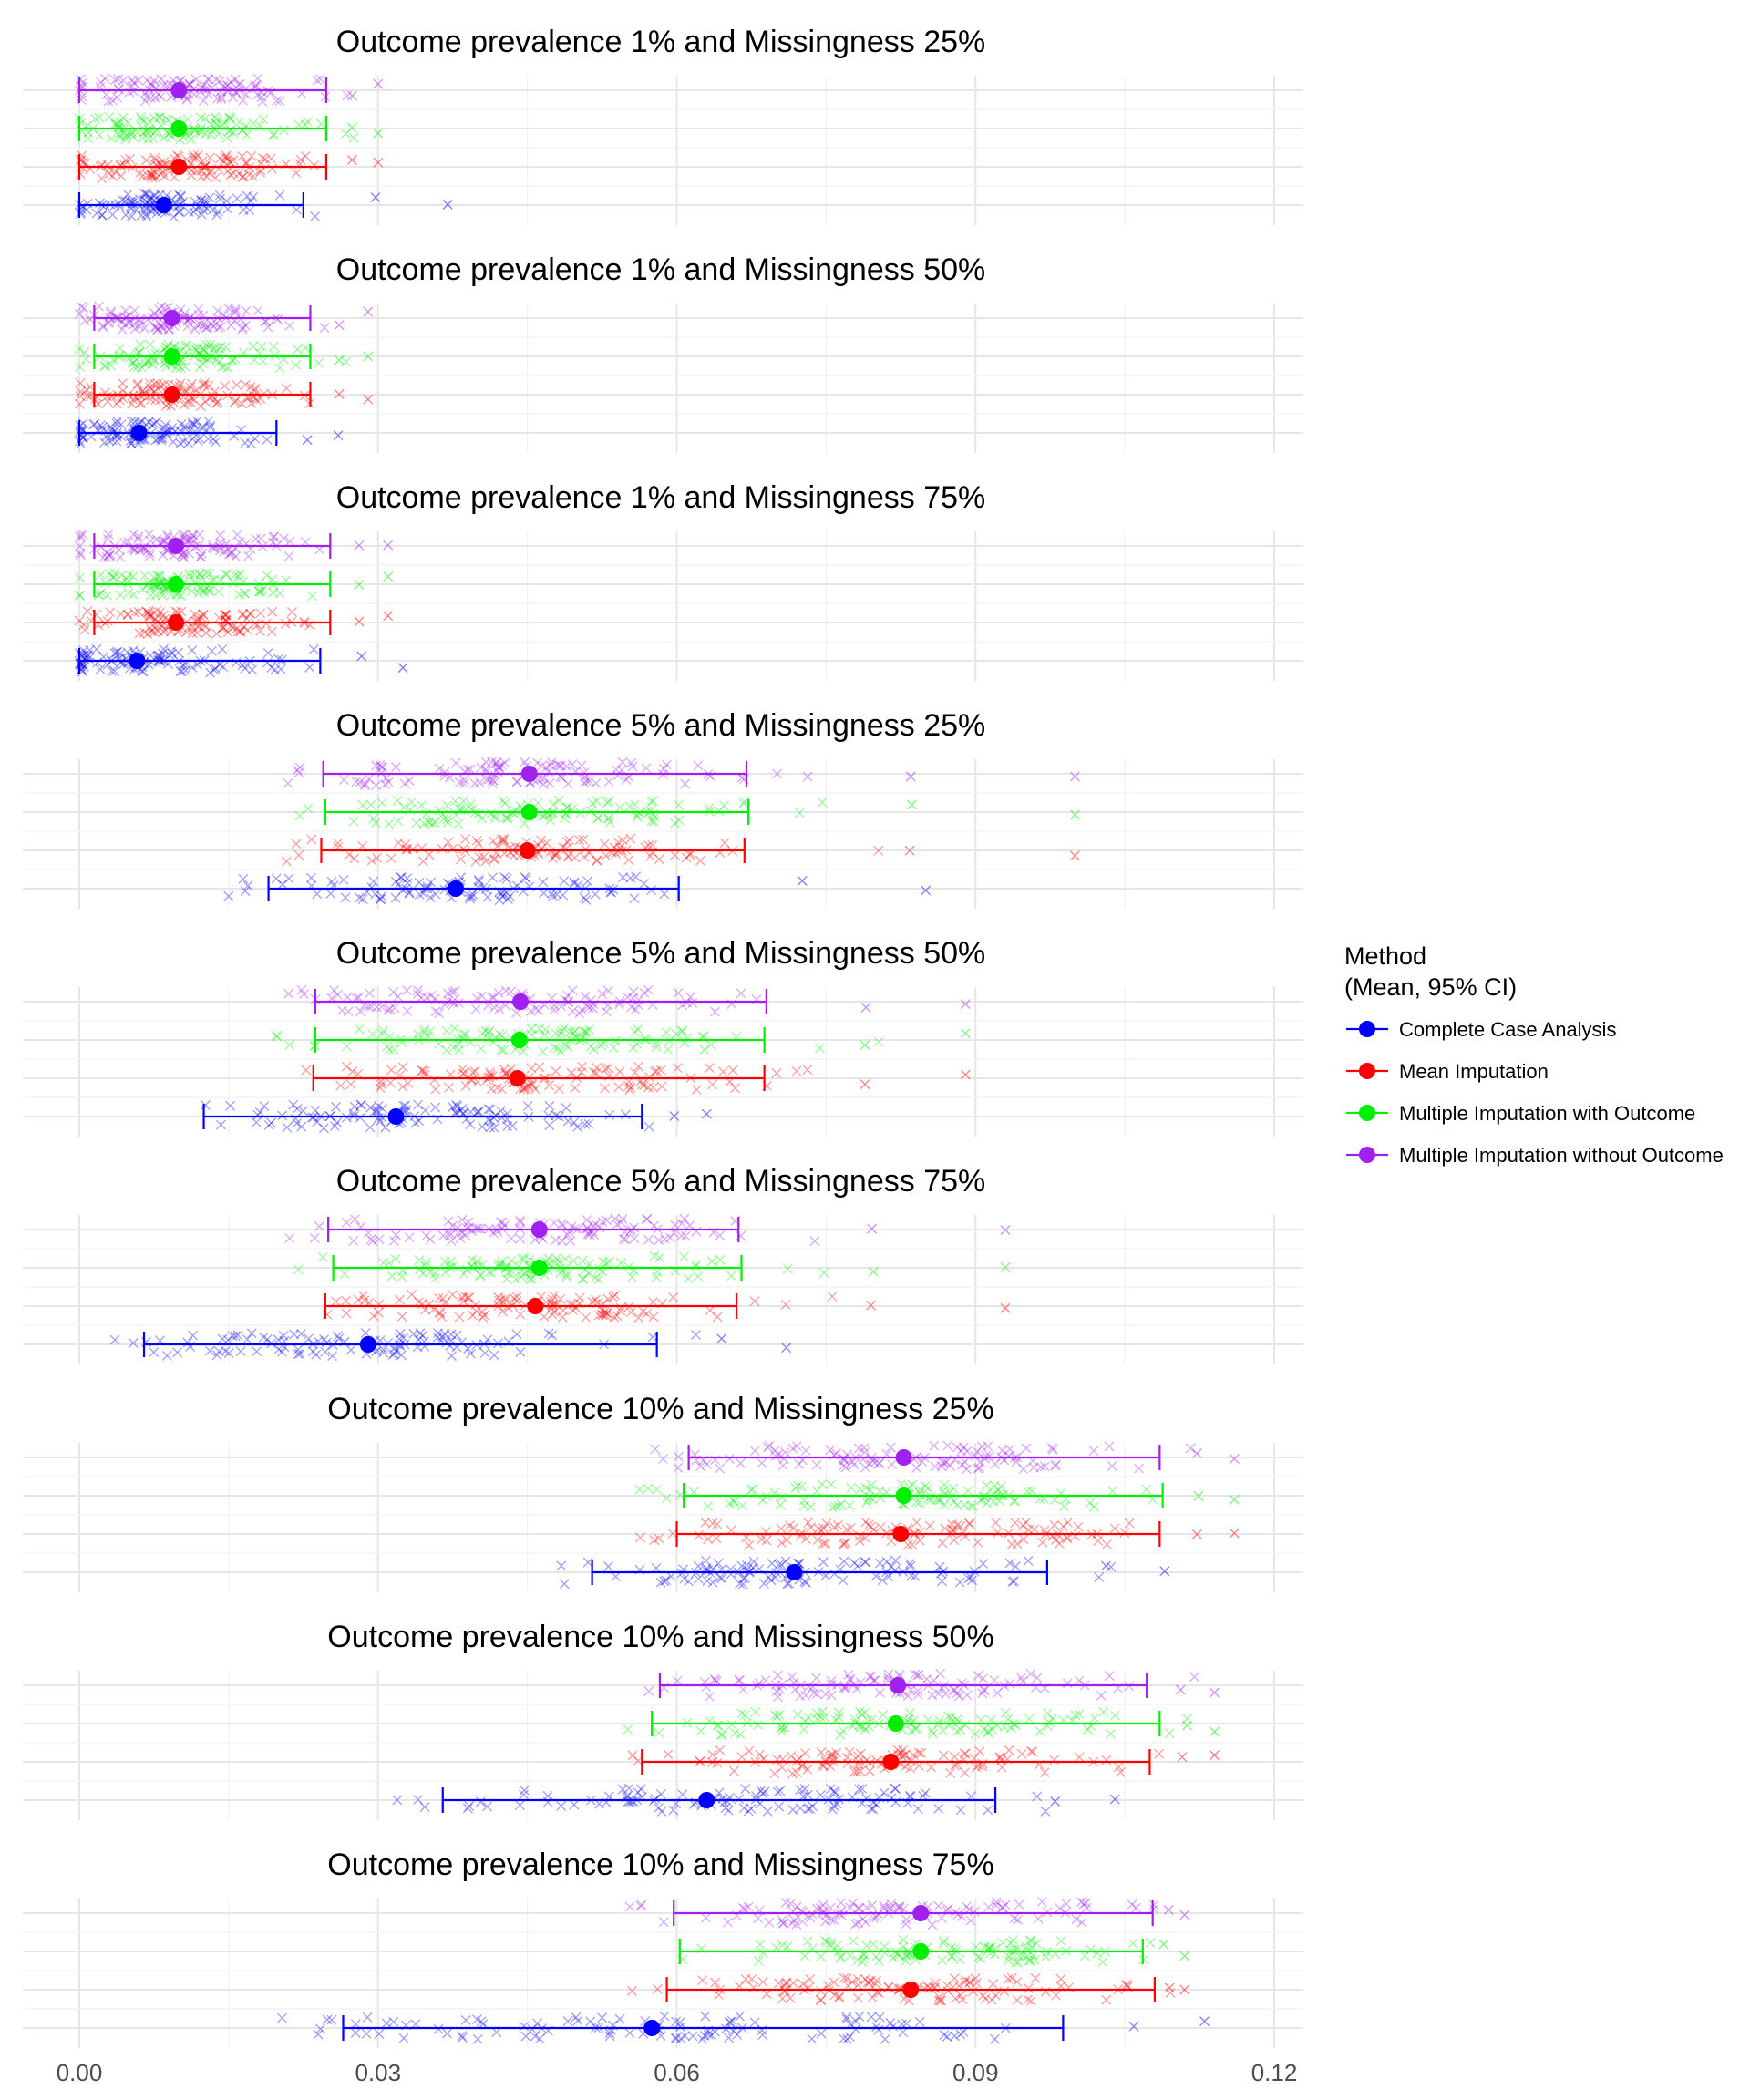 This screenshot has width=1750, height=2100. I want to click on legend-key-dot, so click(1367, 1113).